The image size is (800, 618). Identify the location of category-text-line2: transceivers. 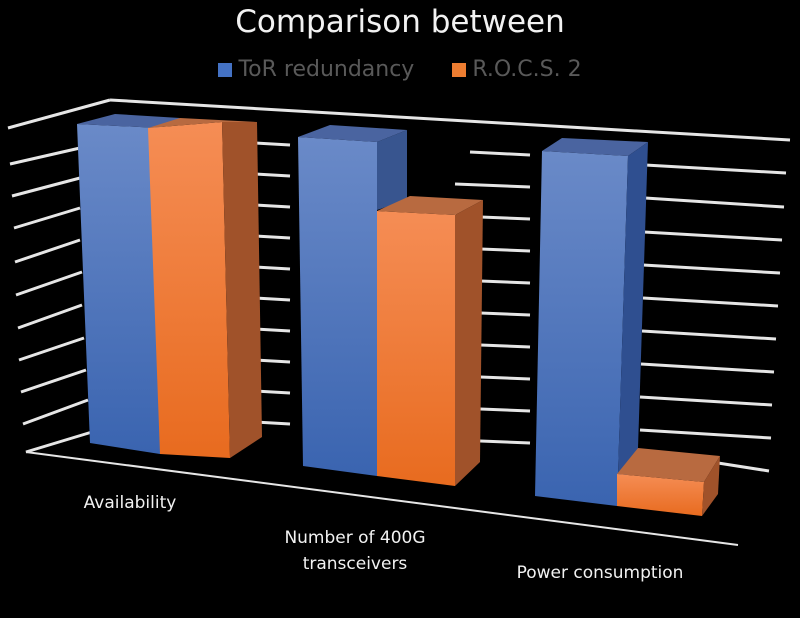
(355, 564).